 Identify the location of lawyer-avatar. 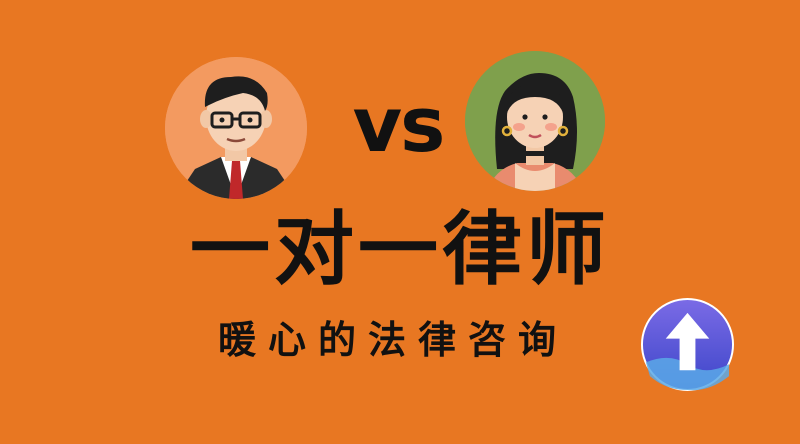
(236, 128).